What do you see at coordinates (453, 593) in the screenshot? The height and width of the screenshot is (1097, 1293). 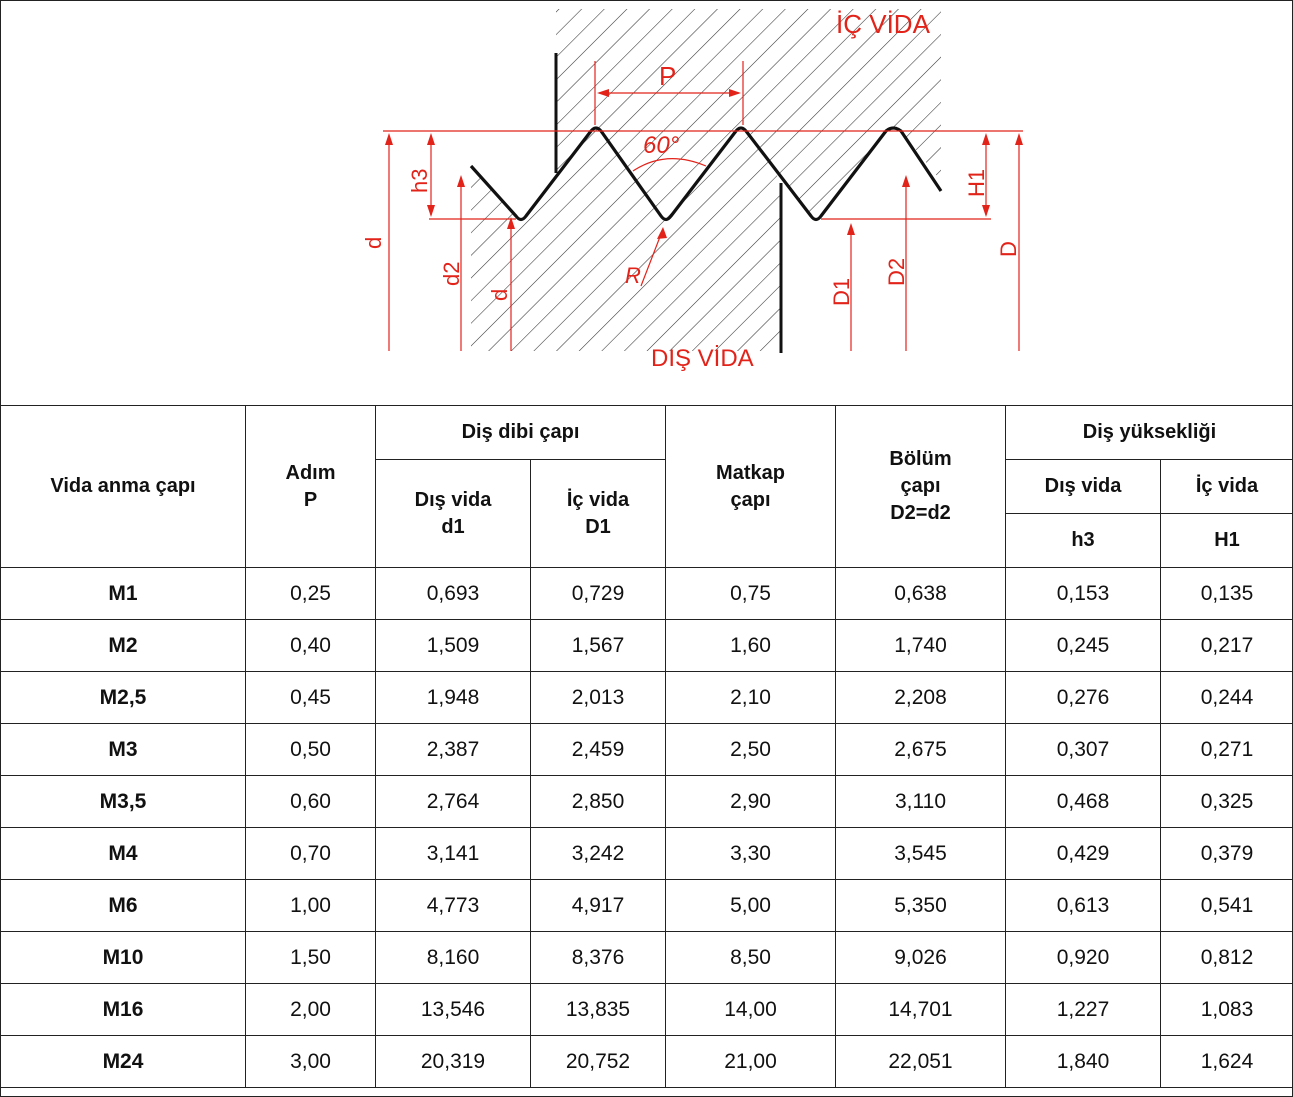 I see `cell-root-external: 0,693` at bounding box center [453, 593].